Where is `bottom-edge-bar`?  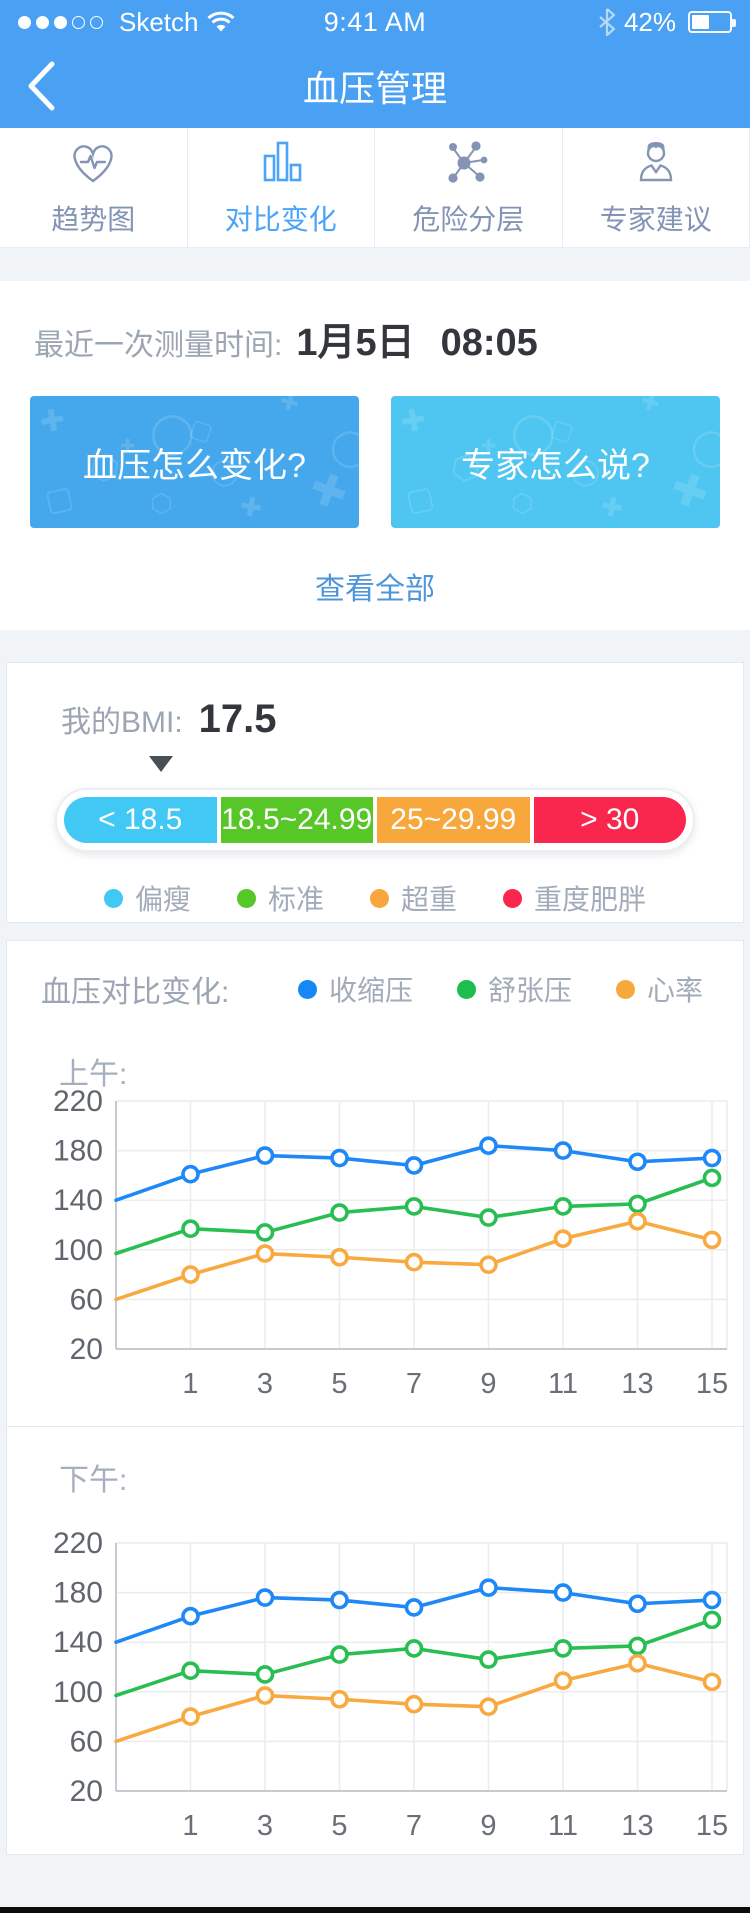
bottom-edge-bar is located at coordinates (375, 1910).